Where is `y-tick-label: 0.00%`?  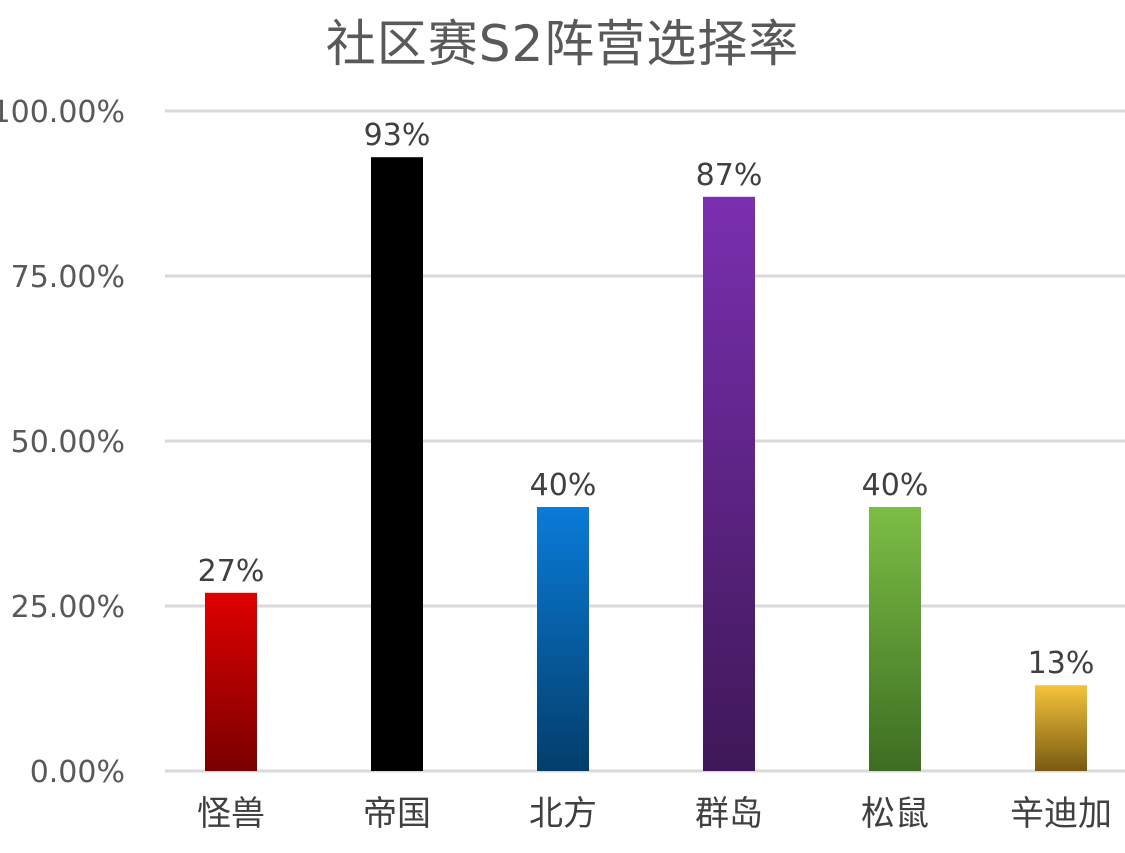
y-tick-label: 0.00% is located at coordinates (77, 772).